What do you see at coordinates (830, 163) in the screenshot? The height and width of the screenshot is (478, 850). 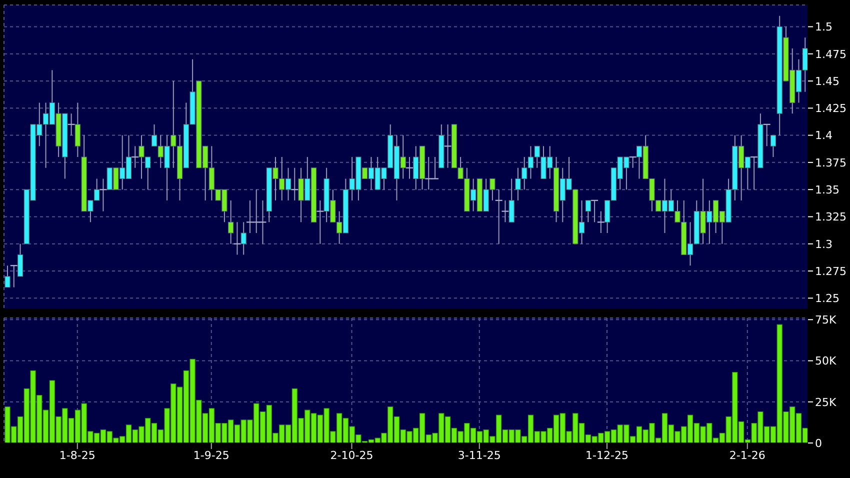 I see `y-tick-label: 1.375` at bounding box center [830, 163].